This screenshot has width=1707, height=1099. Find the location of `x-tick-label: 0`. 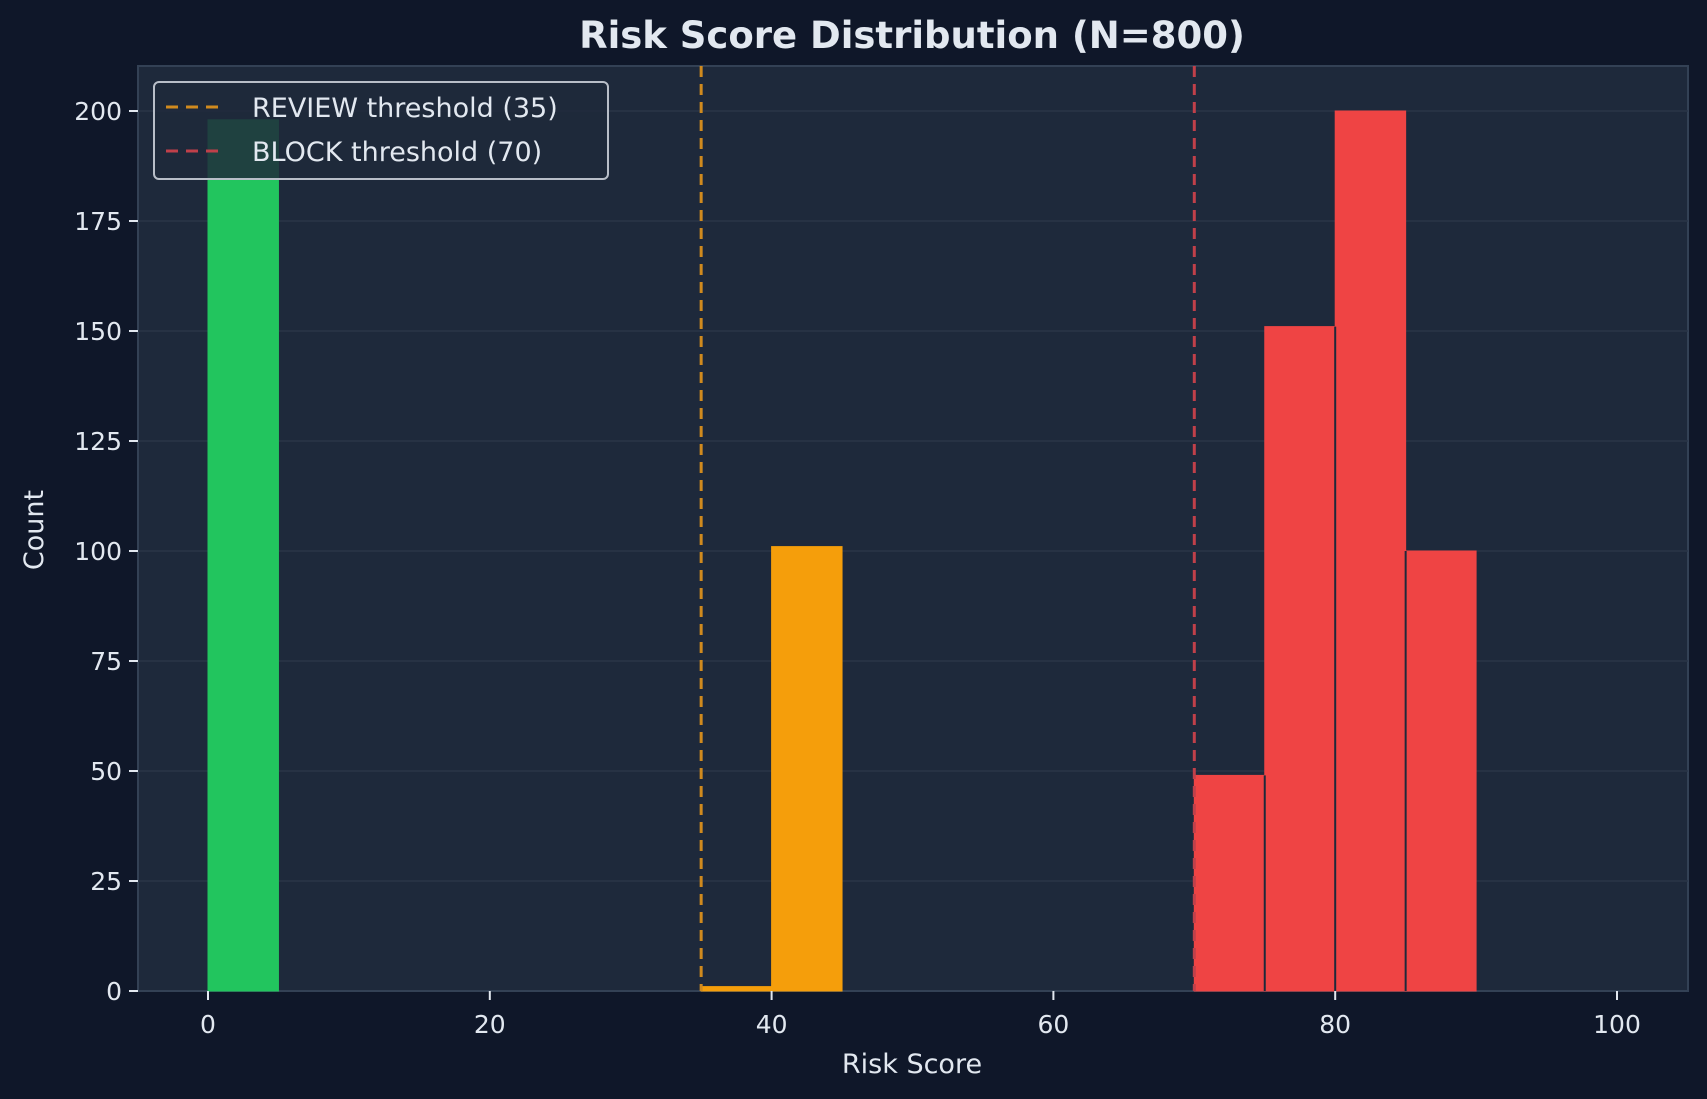

x-tick-label: 0 is located at coordinates (208, 1024).